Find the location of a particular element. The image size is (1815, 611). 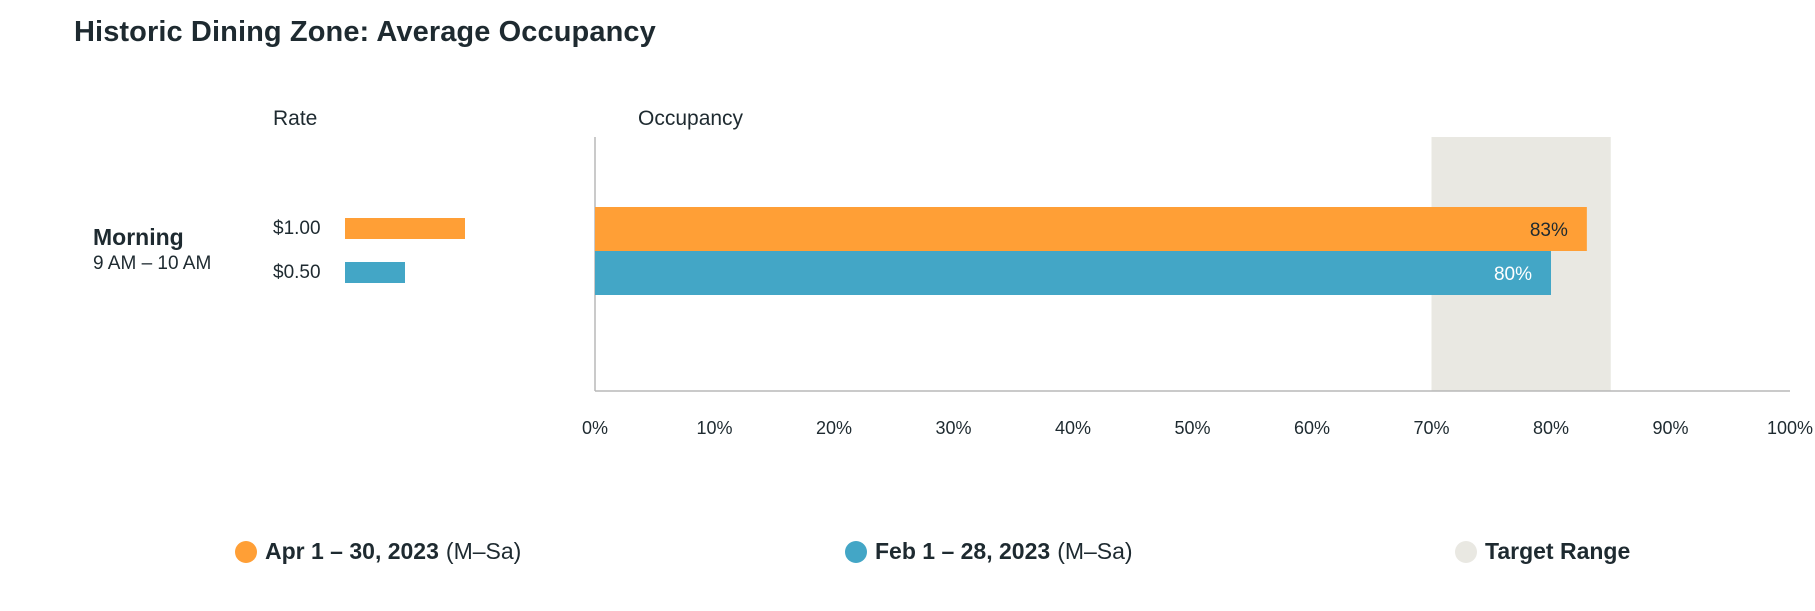

x-tick-label: 70% is located at coordinates (1431, 428).